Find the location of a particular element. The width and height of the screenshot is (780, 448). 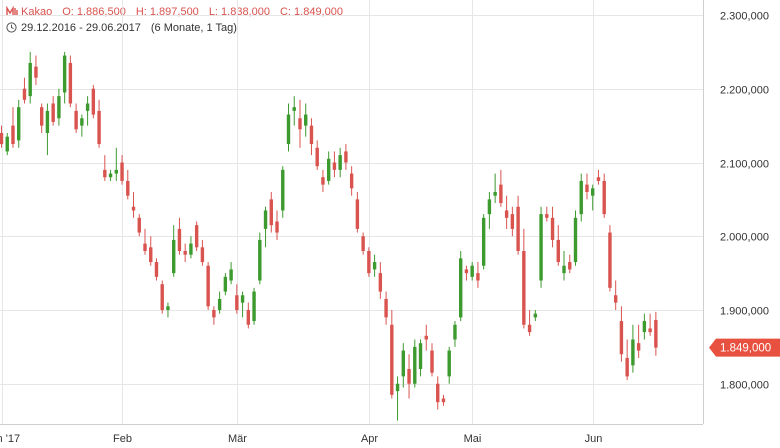

date-range: 29.12.2016 - 29.06.2017 is located at coordinates (81, 28).